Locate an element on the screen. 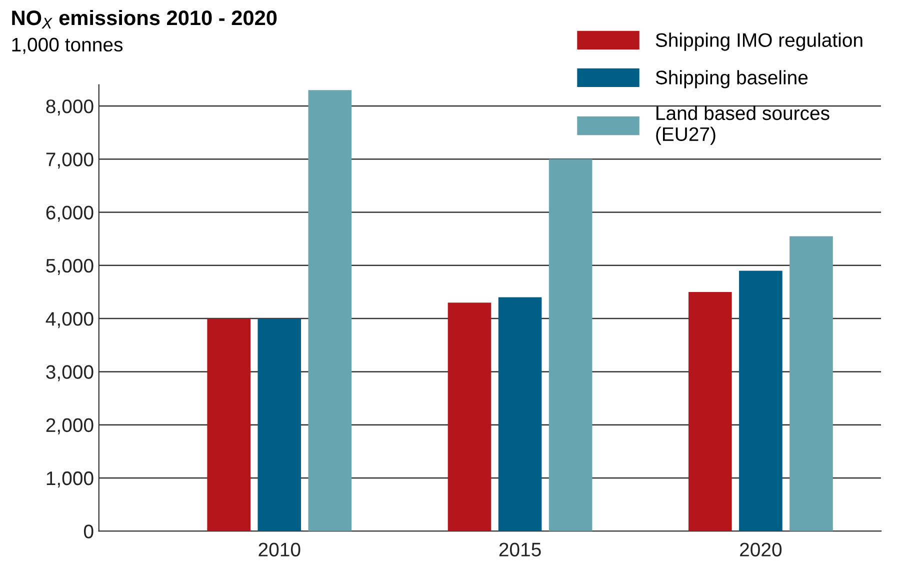  y-tick-label: 7,000 is located at coordinates (70, 160).